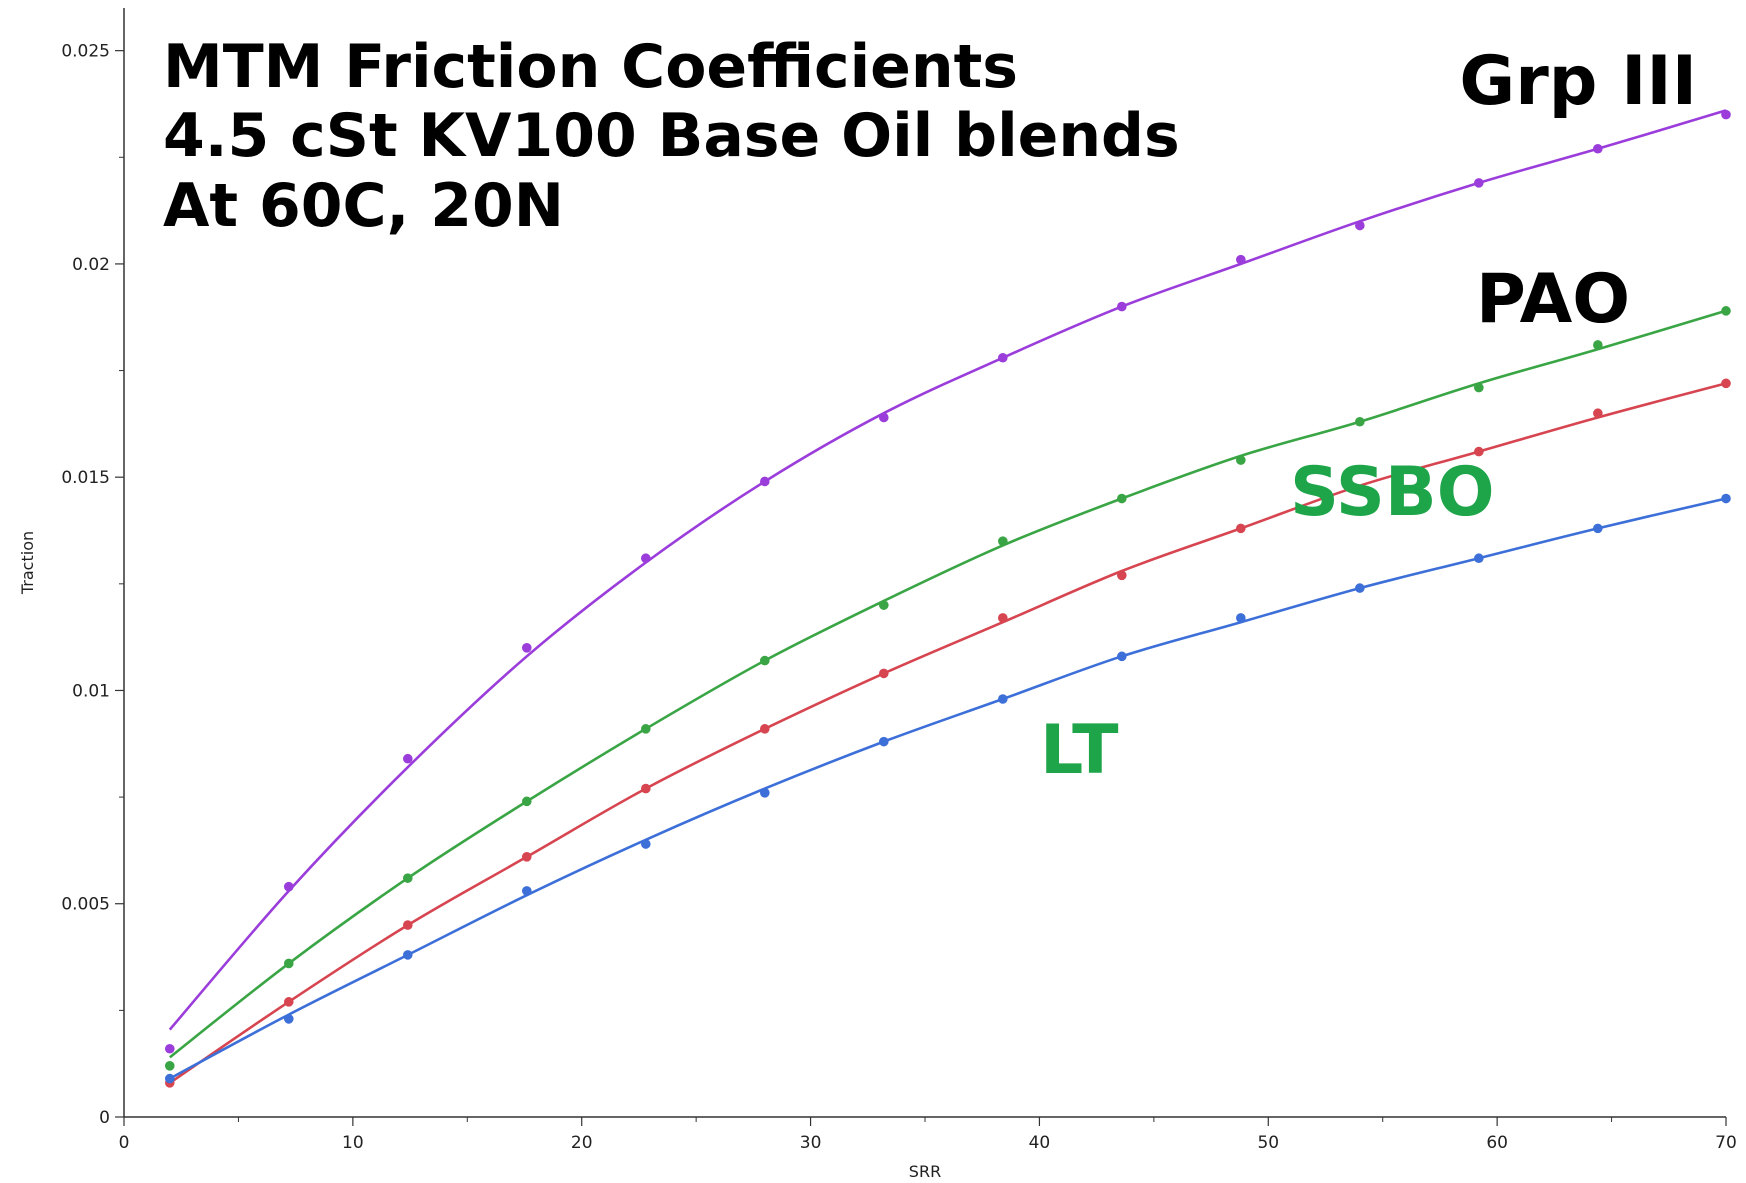 Image resolution: width=1746 pixels, height=1183 pixels. Describe the element at coordinates (925, 1171) in the screenshot. I see `x-axis-title: SRR` at that location.